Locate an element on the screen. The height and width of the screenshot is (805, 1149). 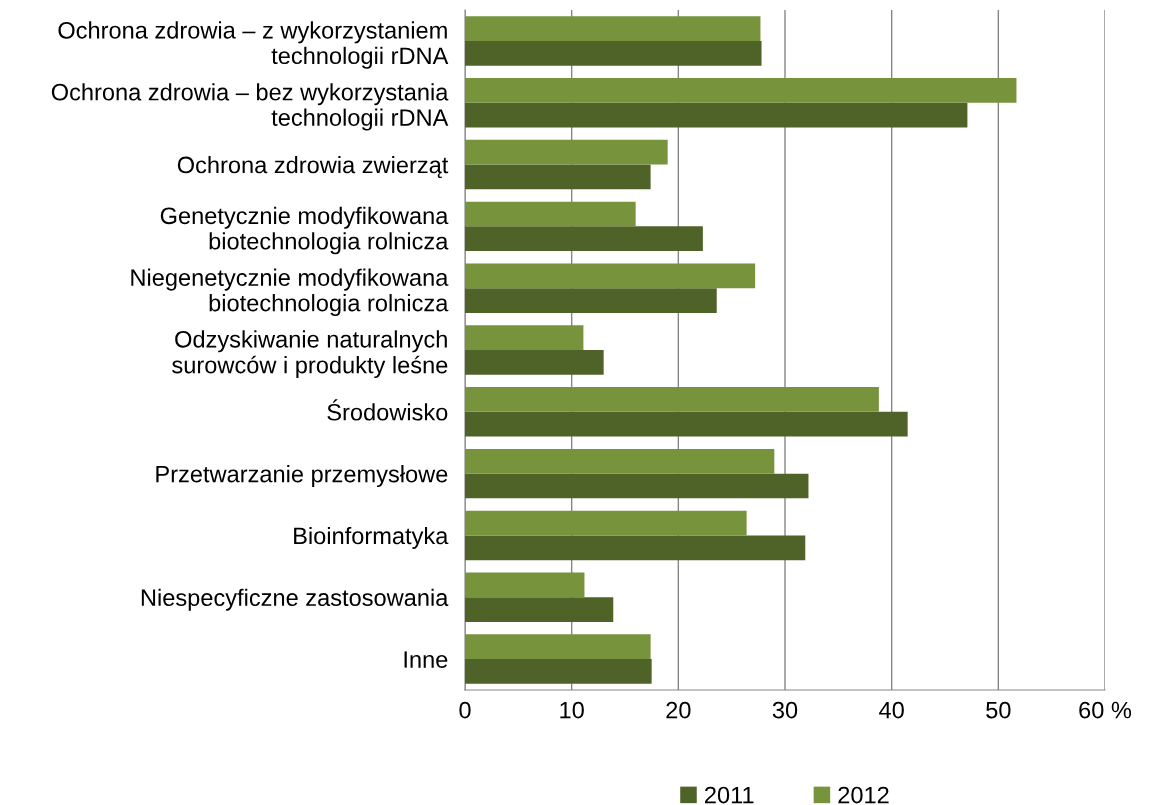
legend-label: 2012 is located at coordinates (863, 795).